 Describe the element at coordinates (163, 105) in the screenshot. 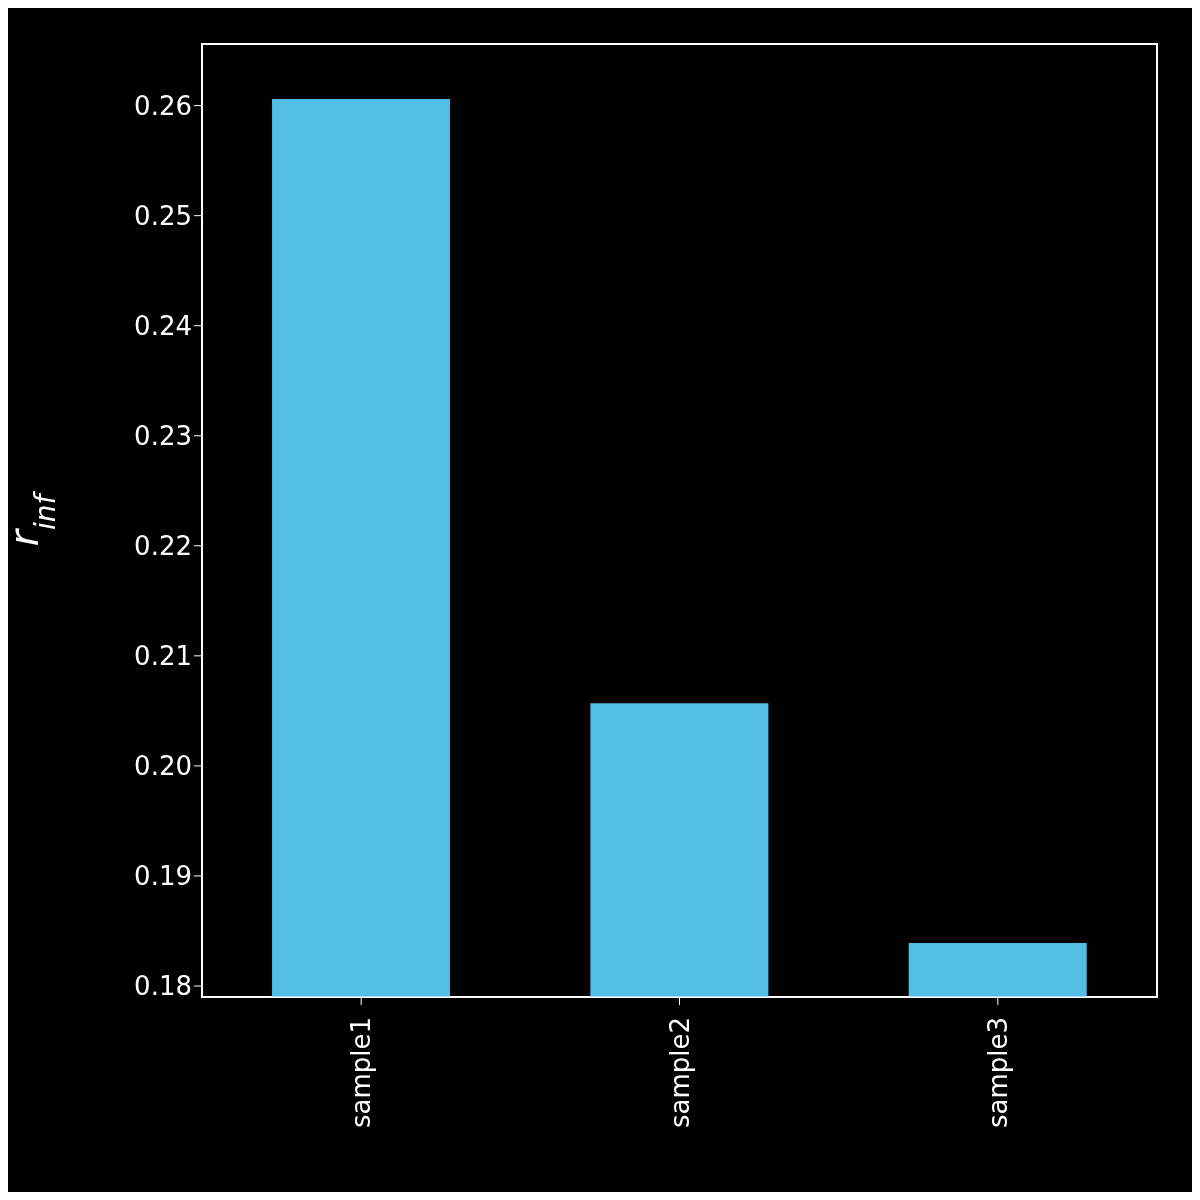

I see `y-tick-label: 0.26` at that location.